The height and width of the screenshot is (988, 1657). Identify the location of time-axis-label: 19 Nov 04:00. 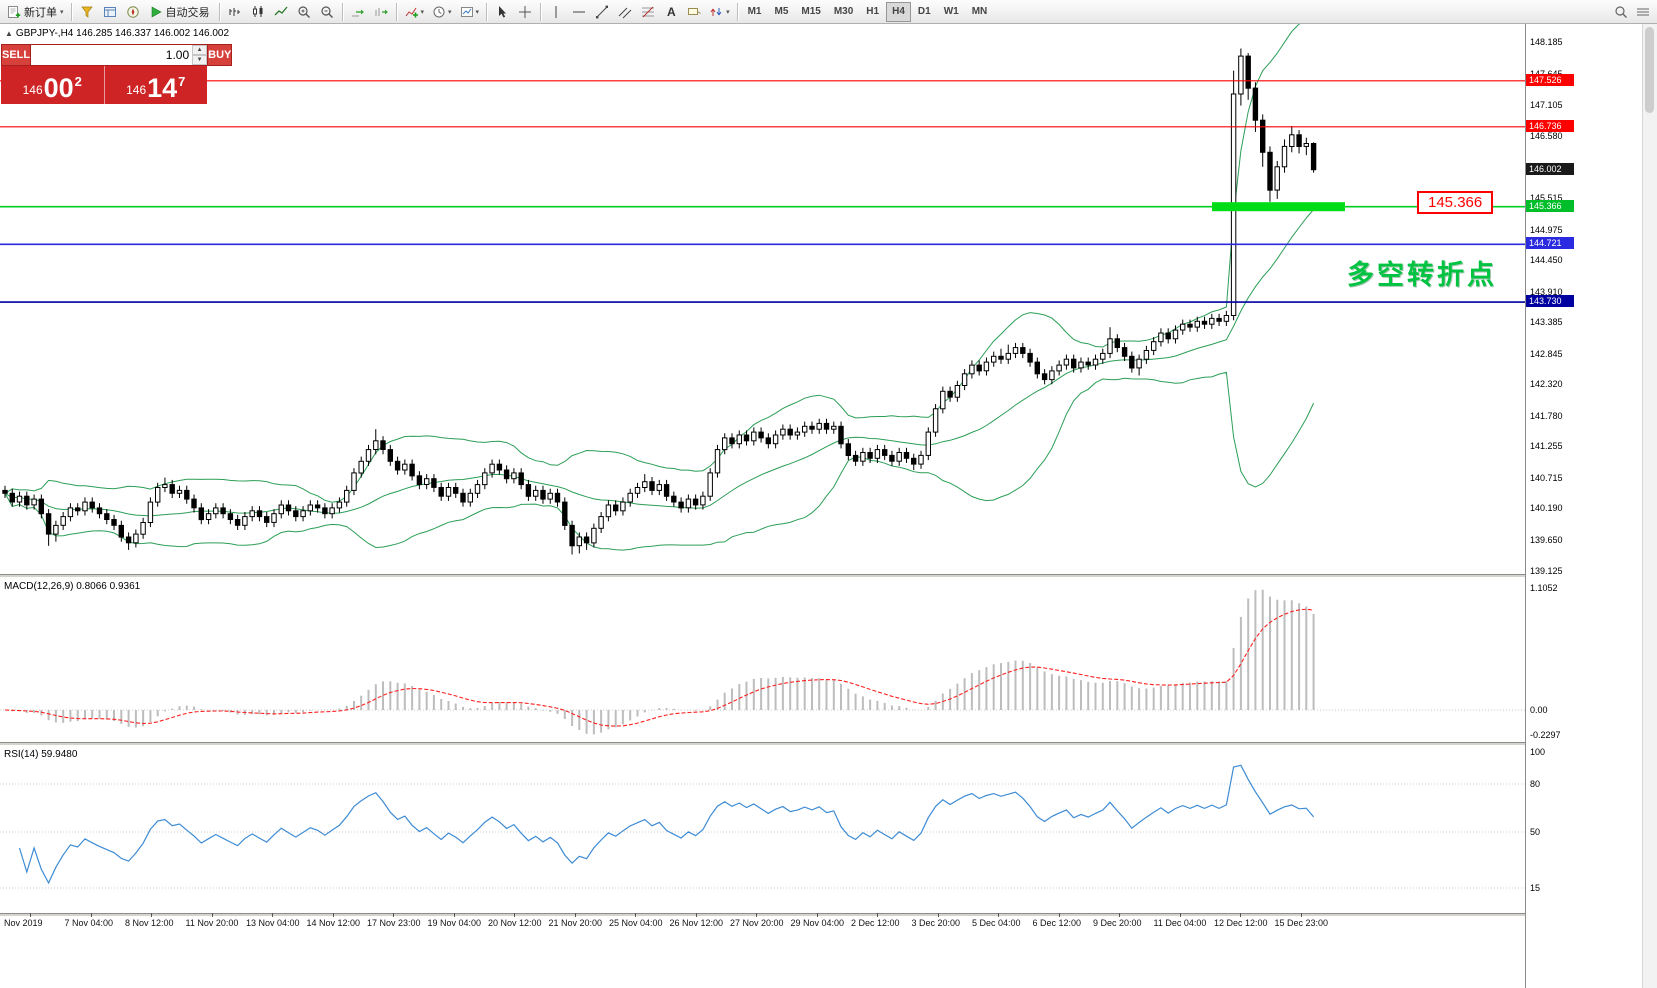
(454, 923).